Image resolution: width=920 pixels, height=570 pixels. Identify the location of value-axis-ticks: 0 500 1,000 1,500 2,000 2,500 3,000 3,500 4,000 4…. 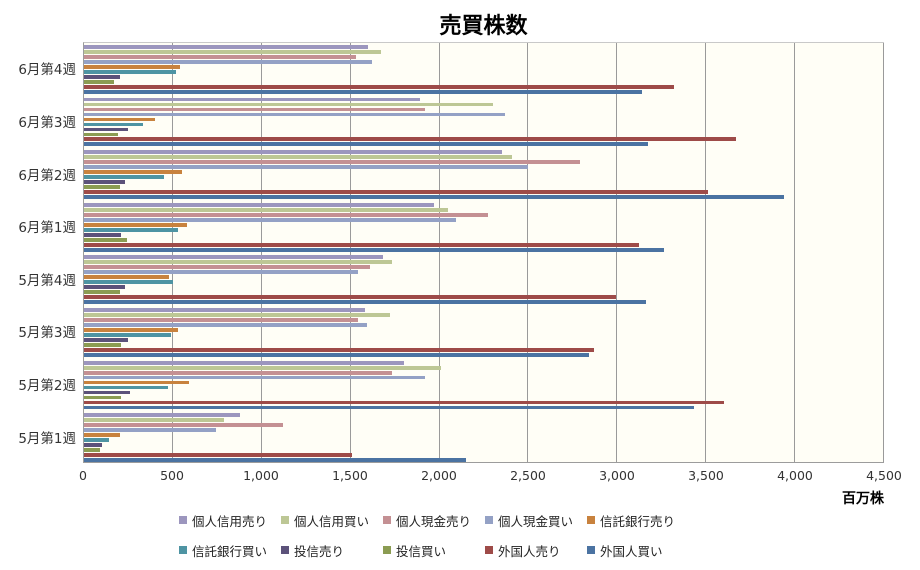
(490, 476).